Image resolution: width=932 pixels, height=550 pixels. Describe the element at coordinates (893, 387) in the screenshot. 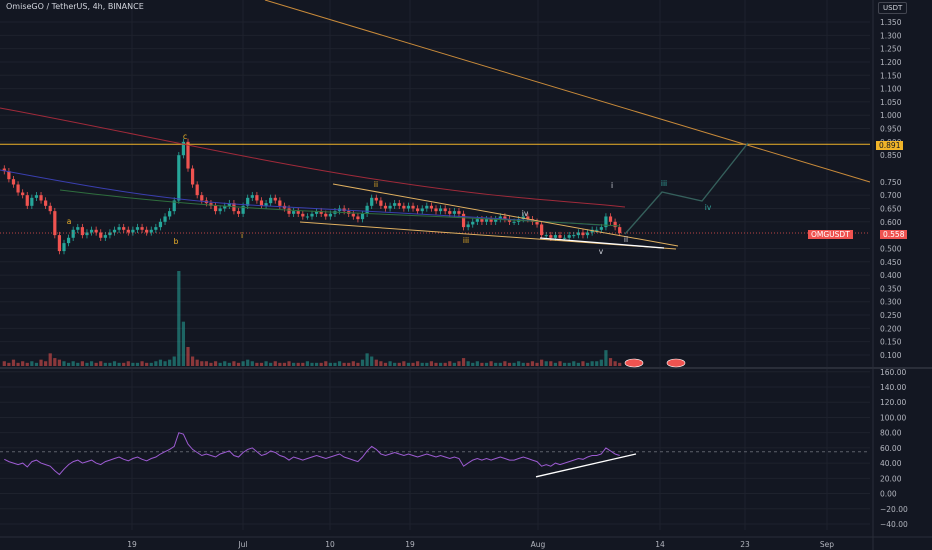

I see `rsi-axis-tick: 140.00` at that location.